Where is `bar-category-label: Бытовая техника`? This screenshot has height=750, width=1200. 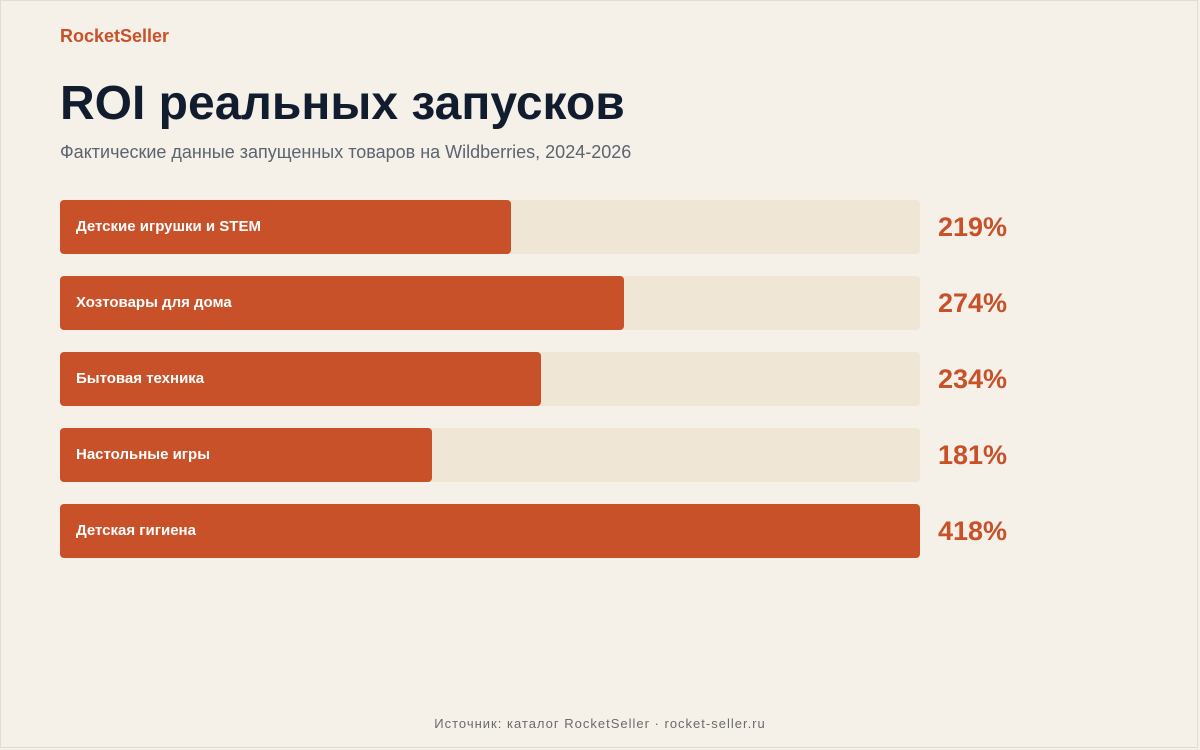
bar-category-label: Бытовая техника is located at coordinates (140, 378).